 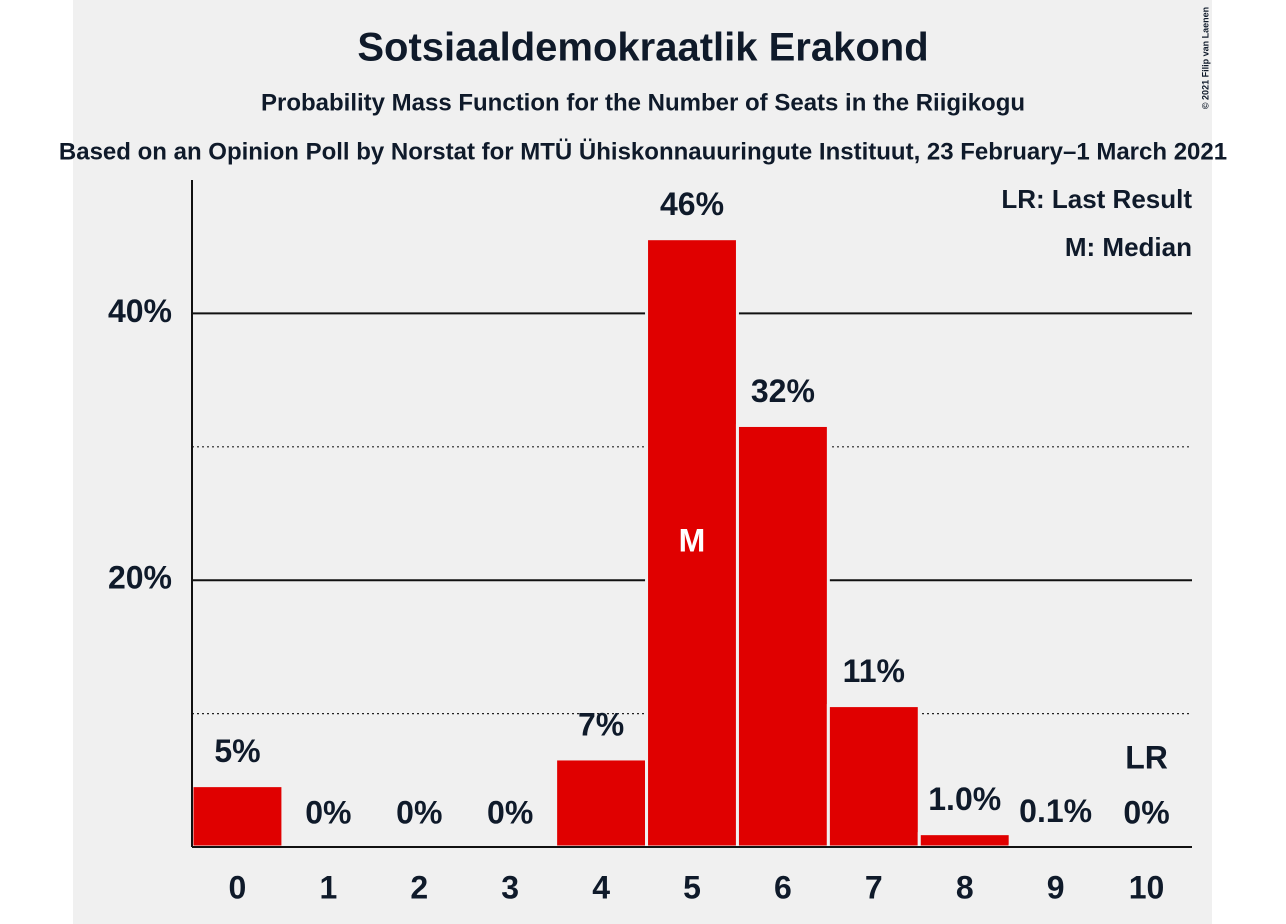 What do you see at coordinates (1147, 887) in the screenshot?
I see `x-tick-label: 10` at bounding box center [1147, 887].